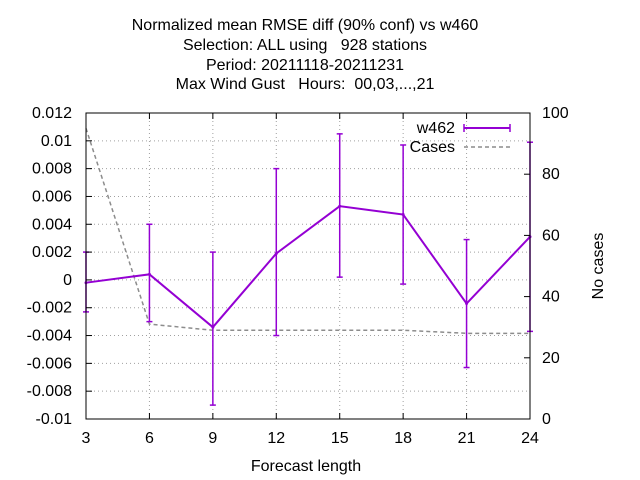  What do you see at coordinates (49, 363) in the screenshot?
I see `y-tick-label: -0.006` at bounding box center [49, 363].